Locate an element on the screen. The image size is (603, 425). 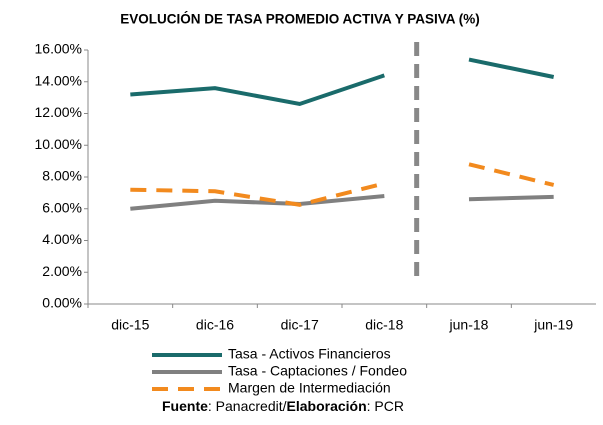
x-tick-label: dic-17 is located at coordinates (300, 325).